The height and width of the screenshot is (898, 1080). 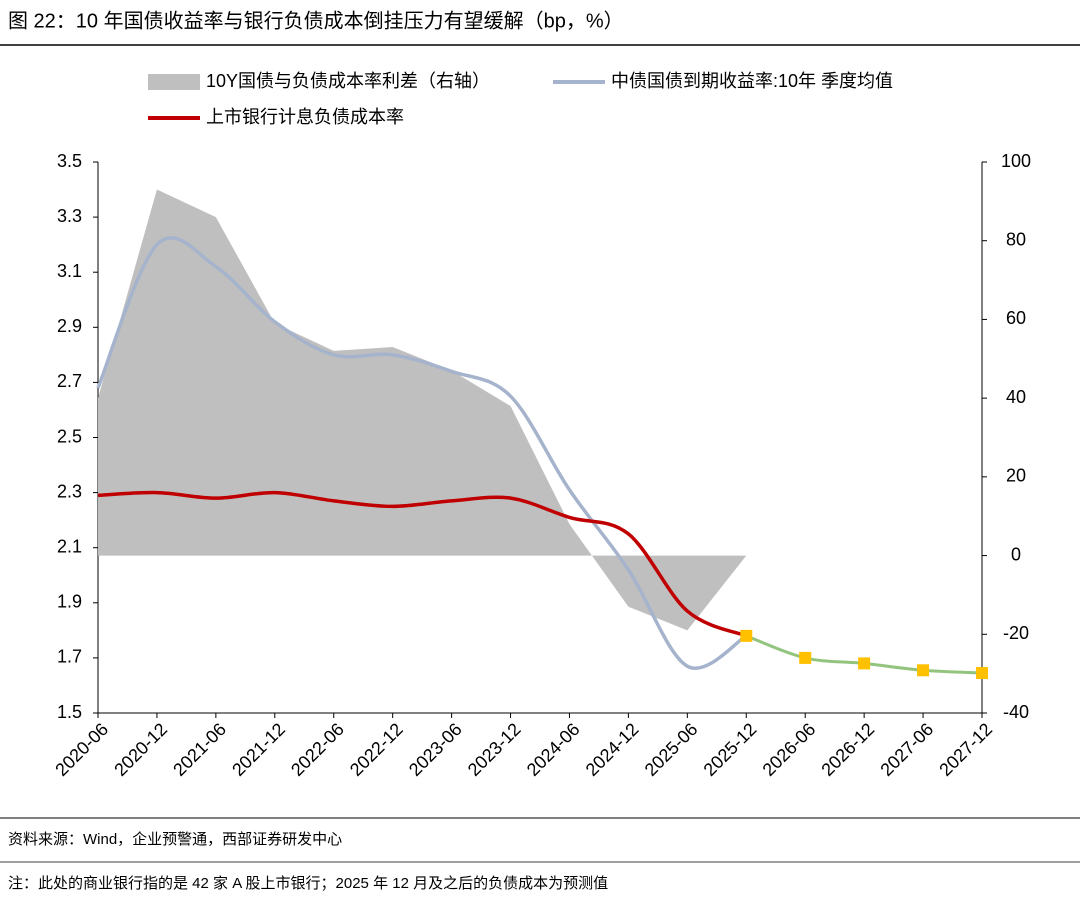 I want to click on x-tick-label: 2021-12, so click(x=258, y=749).